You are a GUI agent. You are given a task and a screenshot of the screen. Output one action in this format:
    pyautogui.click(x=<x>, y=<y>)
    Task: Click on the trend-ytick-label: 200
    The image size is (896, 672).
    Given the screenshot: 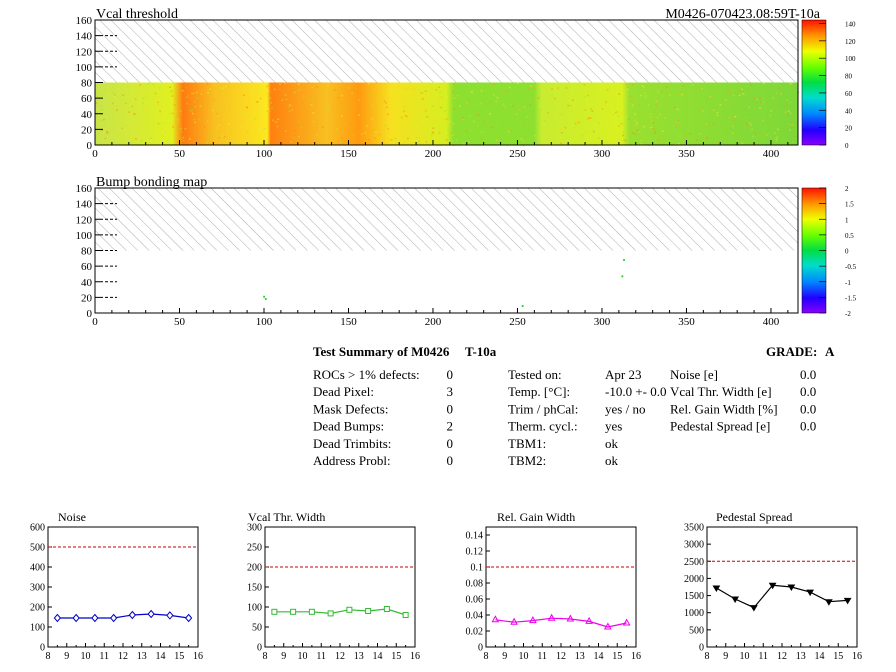 What is the action you would take?
    pyautogui.click(x=37, y=608)
    